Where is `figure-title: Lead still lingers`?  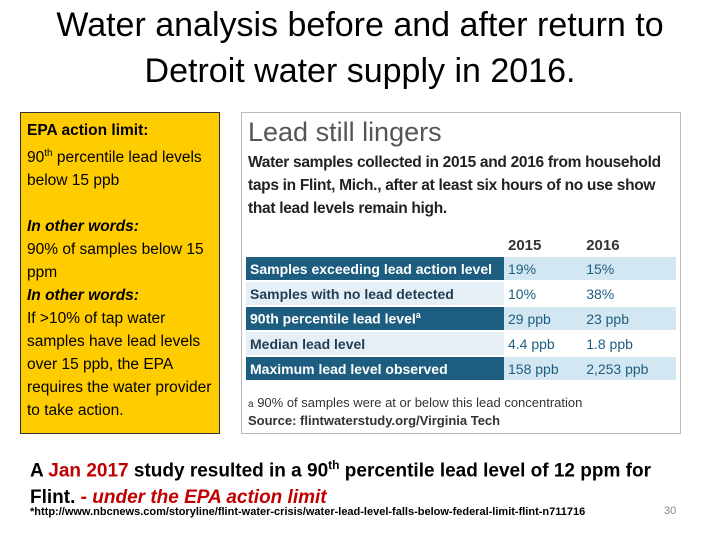
figure-title: Lead still lingers is located at coordinates (345, 132).